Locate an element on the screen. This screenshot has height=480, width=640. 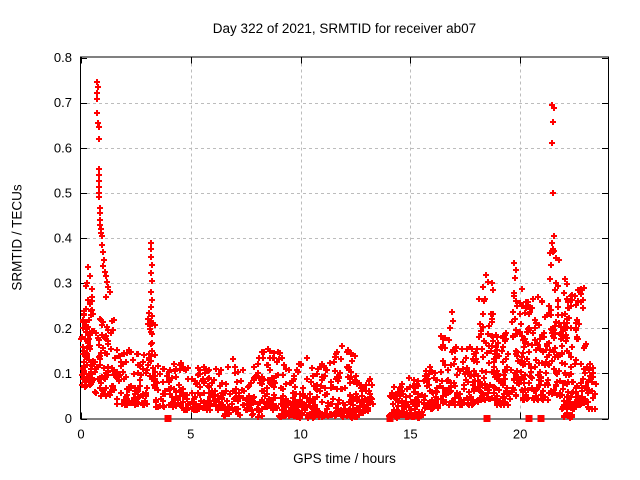
svg-text: 0.1 is located at coordinates (63, 373).